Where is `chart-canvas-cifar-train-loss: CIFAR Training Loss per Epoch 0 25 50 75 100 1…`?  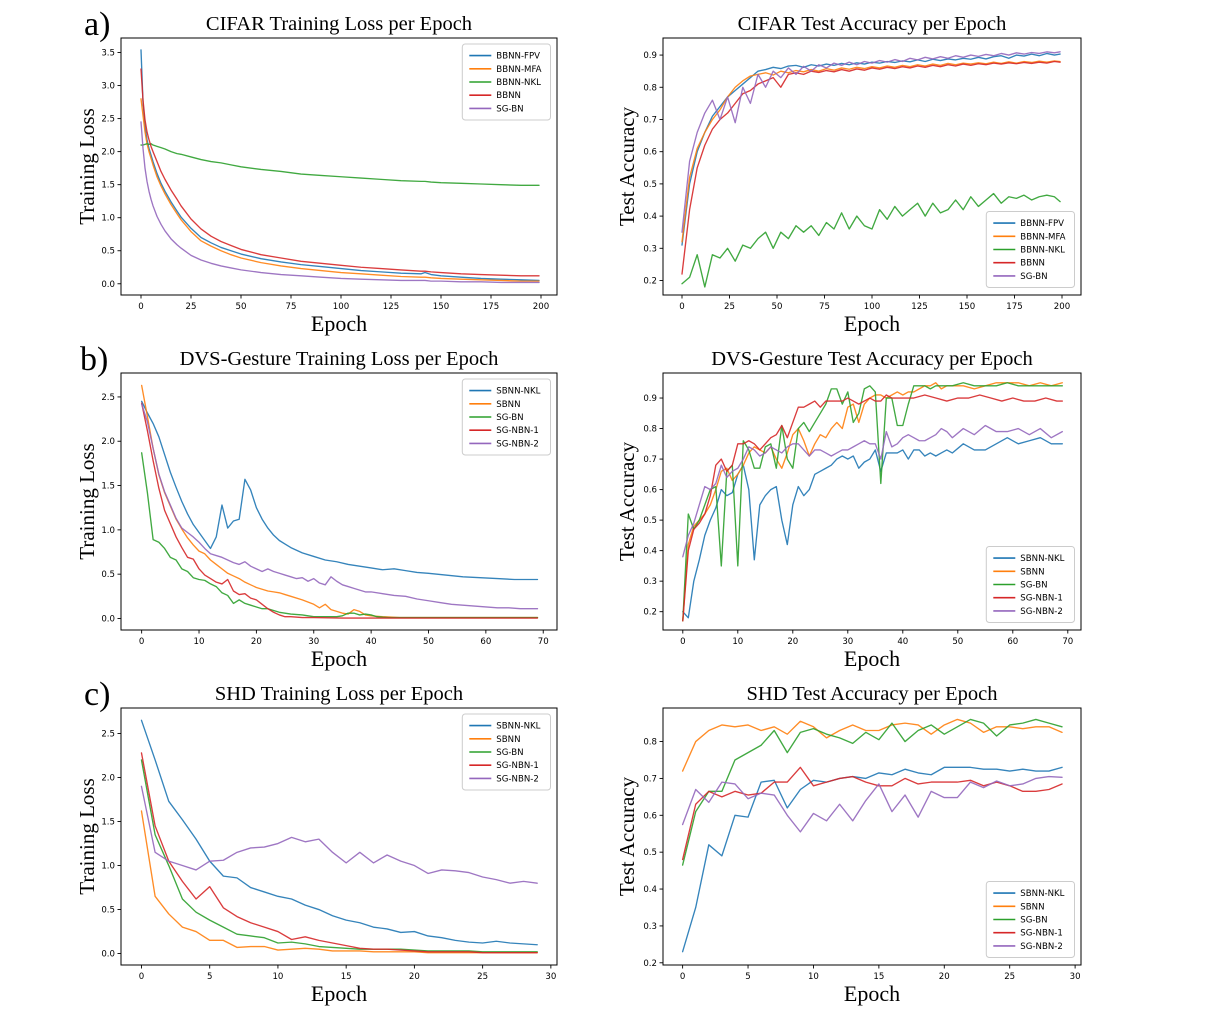 chart-canvas-cifar-train-loss: CIFAR Training Loss per Epoch 0 25 50 75 100 1… is located at coordinates (316, 174).